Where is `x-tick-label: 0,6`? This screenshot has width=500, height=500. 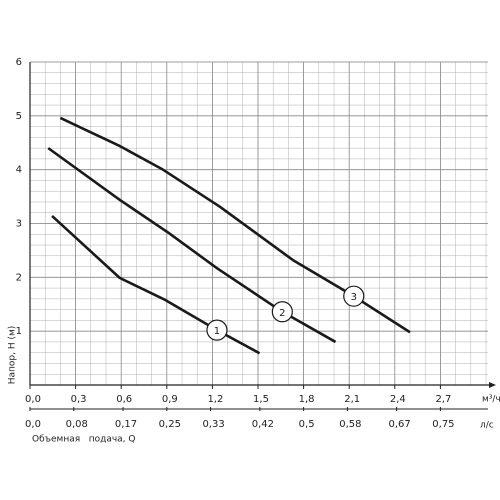 x-tick-label: 0,6 is located at coordinates (124, 399).